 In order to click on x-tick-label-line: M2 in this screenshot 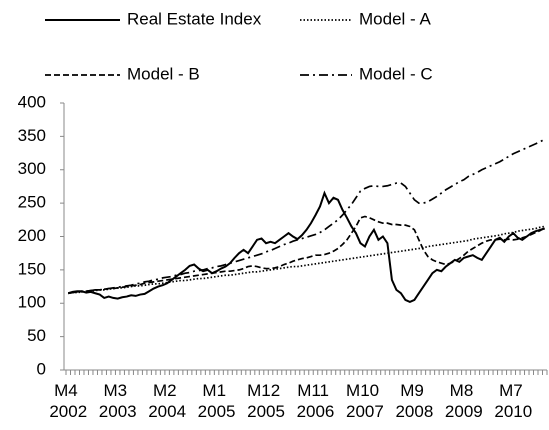, I will do `click(165, 390)`.